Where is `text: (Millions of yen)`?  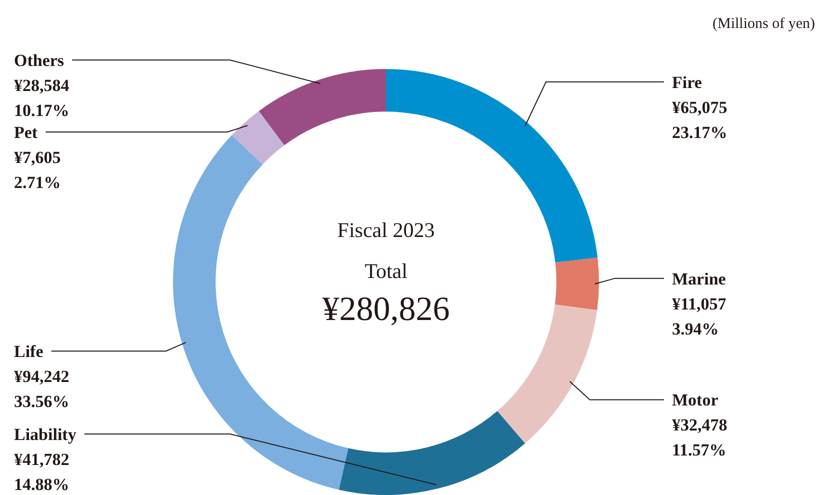 text: (Millions of yen) is located at coordinates (763, 24).